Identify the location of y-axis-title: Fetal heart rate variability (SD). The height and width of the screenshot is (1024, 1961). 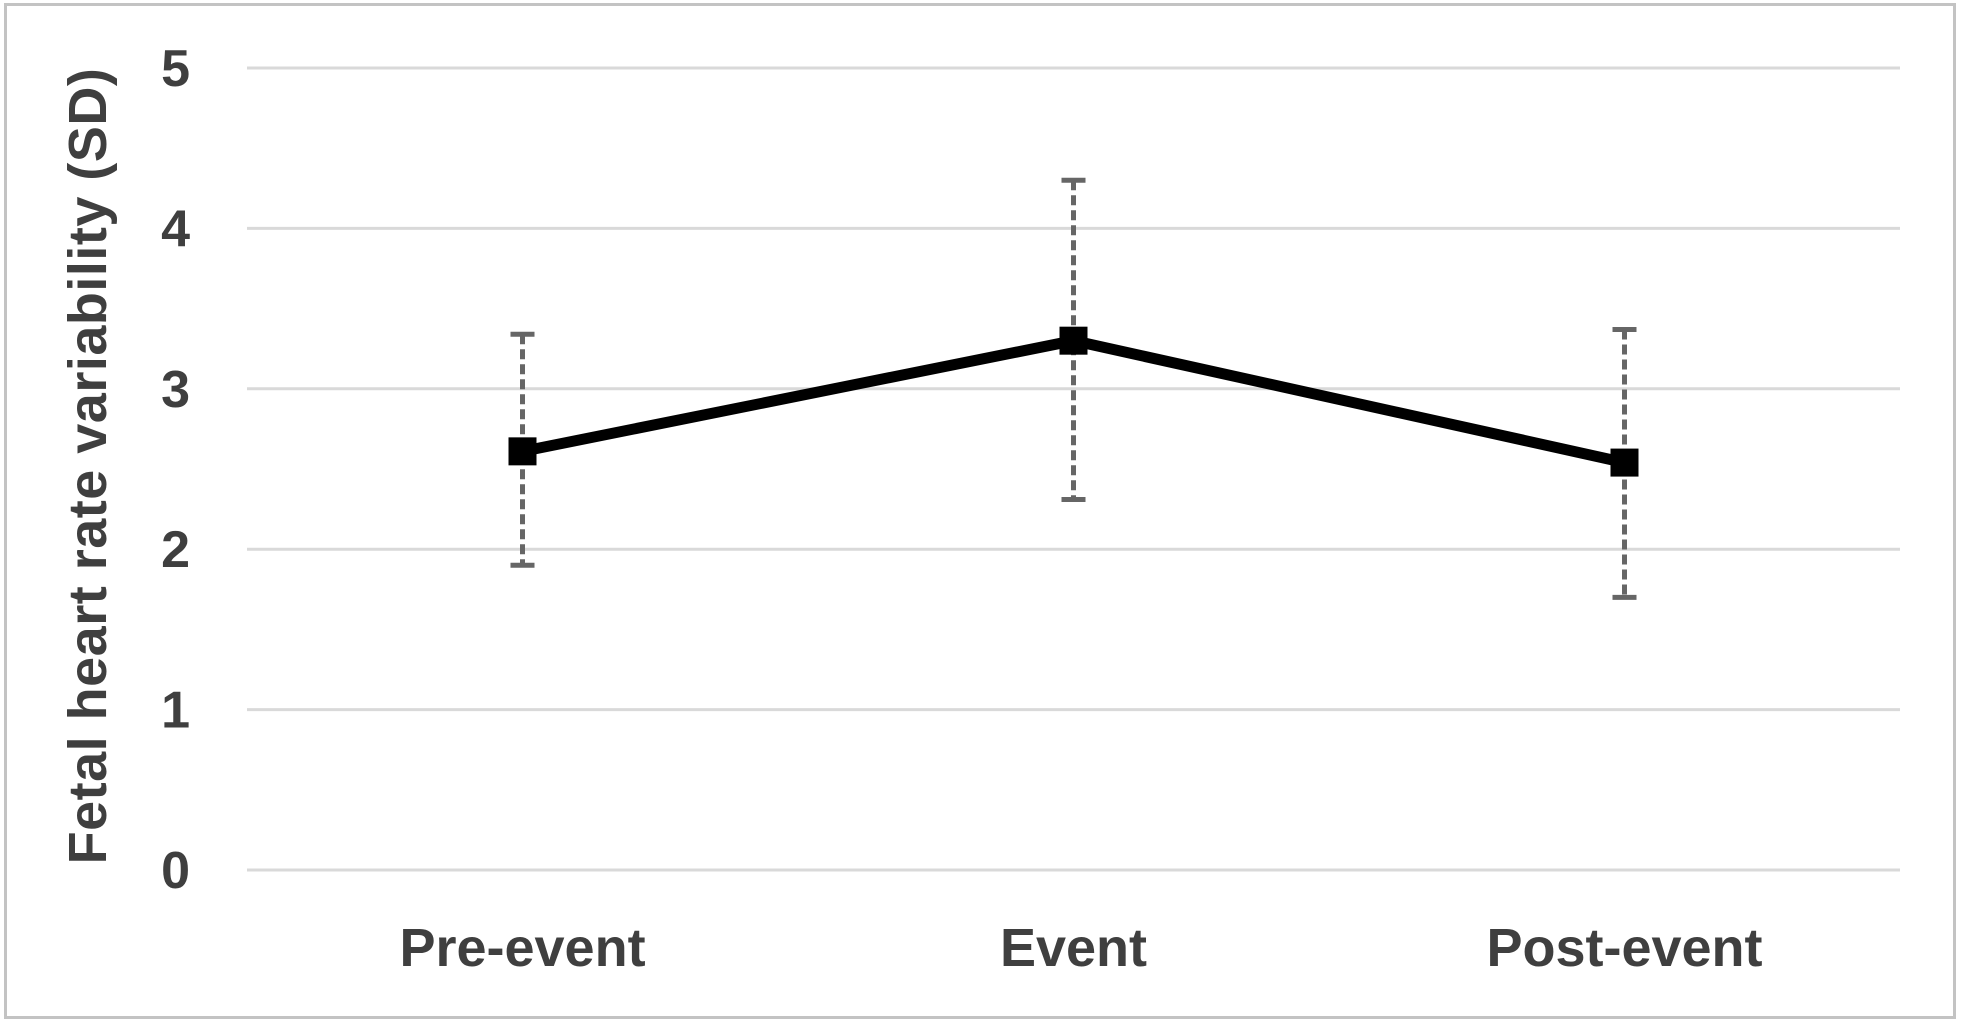
(88, 466).